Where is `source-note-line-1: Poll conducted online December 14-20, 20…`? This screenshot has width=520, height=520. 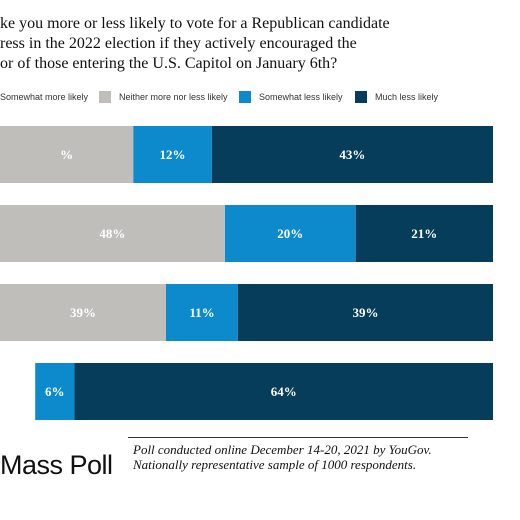
source-note-line-1: Poll conducted online December 14-20, 20… is located at coordinates (282, 449).